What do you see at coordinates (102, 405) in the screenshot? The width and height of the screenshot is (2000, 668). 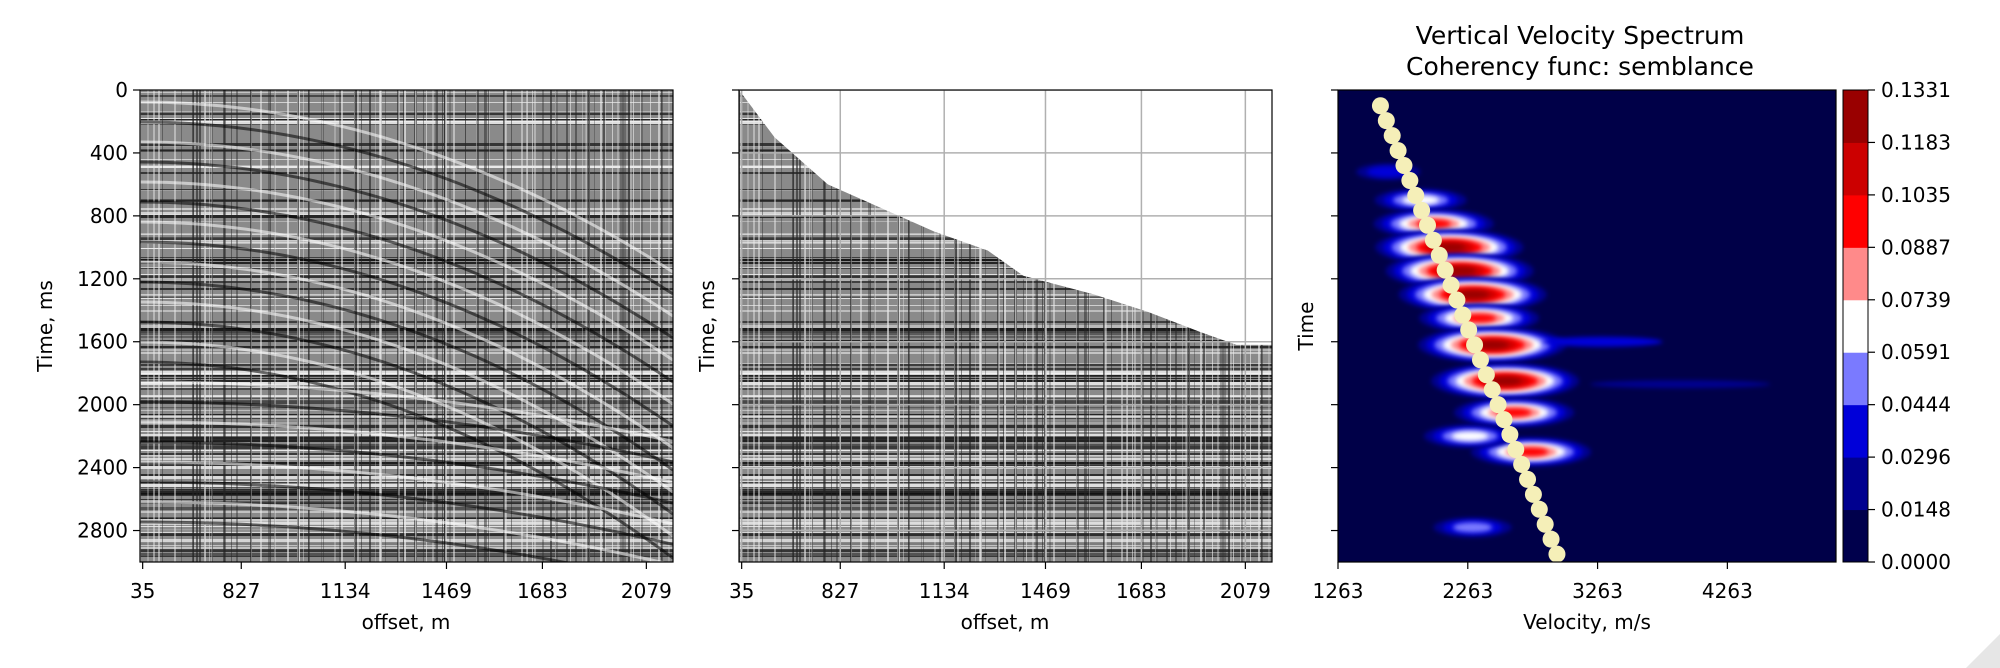 I see `y-tick-label: 2000` at bounding box center [102, 405].